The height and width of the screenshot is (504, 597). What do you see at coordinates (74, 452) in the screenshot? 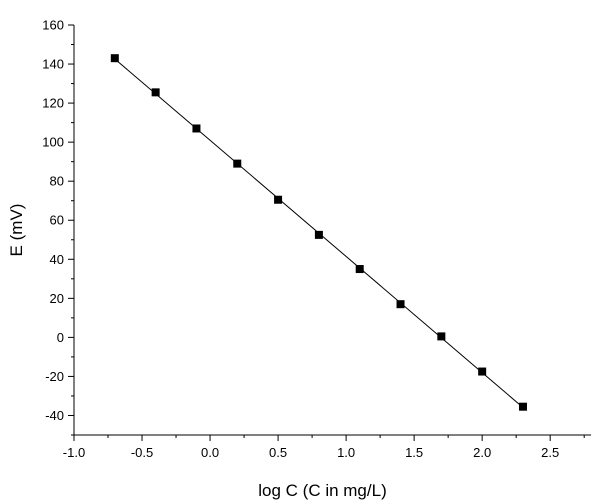
I see `x-tick-label: -1.0` at bounding box center [74, 452].